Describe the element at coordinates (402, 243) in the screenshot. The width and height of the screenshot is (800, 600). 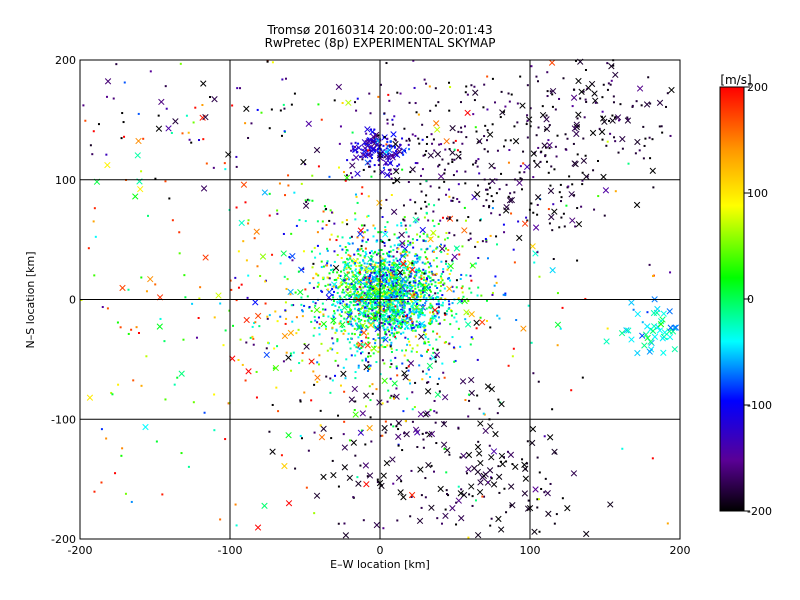
I see `data-point-cross-1906` at that location.